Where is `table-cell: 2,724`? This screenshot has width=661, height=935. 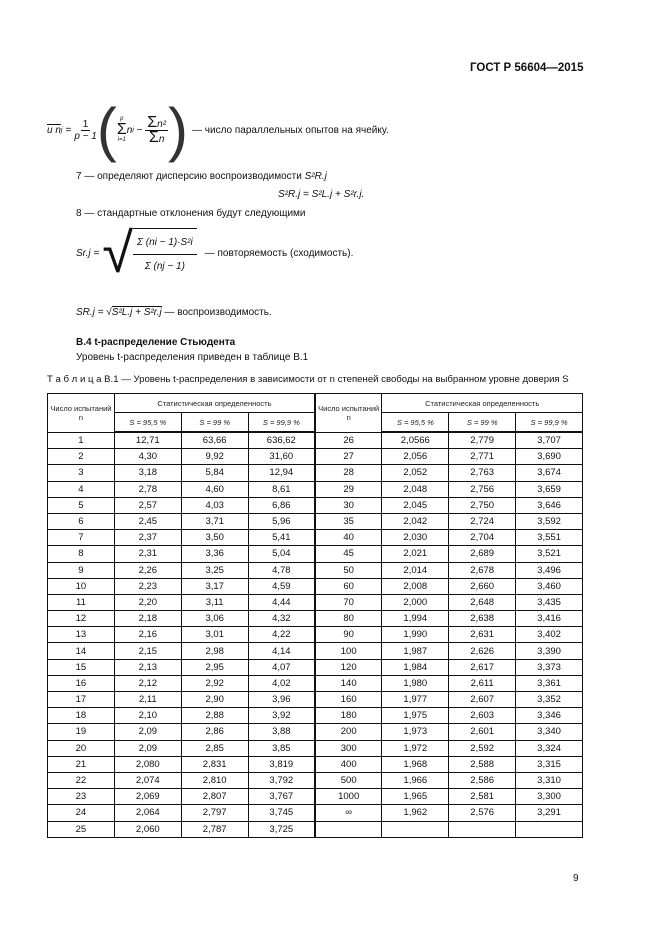
table-cell: 2,724 is located at coordinates (482, 521).